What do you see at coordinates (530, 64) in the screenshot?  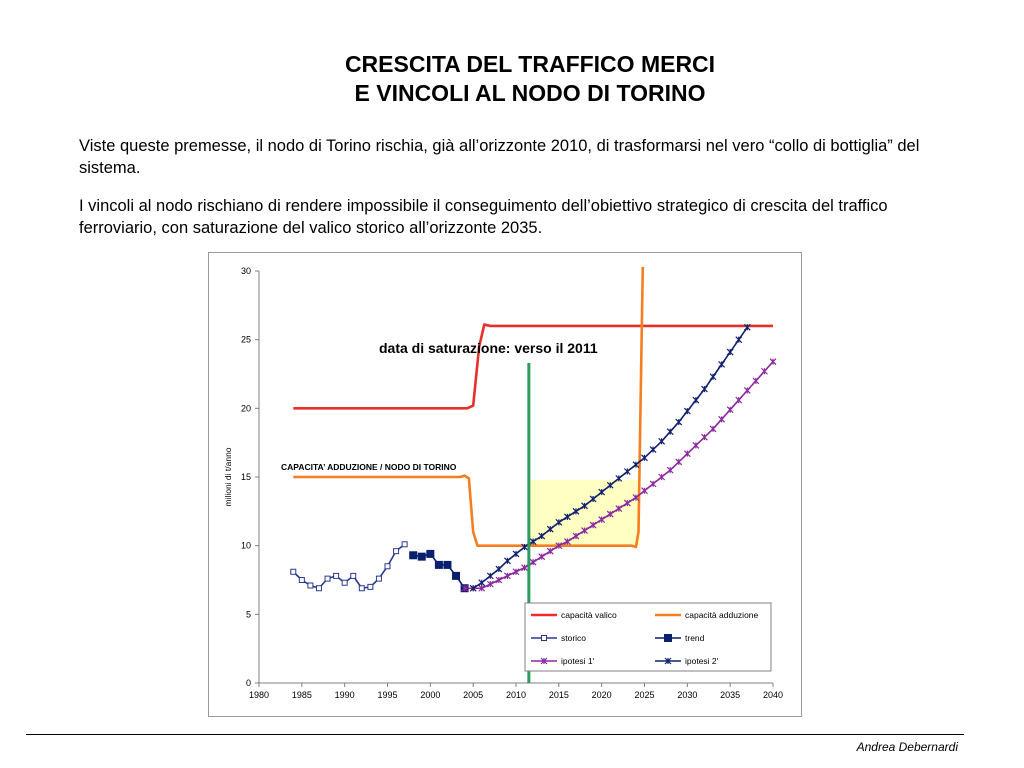 I see `title-line-1: CRESCITA DEL TRAFFICO MERCI` at bounding box center [530, 64].